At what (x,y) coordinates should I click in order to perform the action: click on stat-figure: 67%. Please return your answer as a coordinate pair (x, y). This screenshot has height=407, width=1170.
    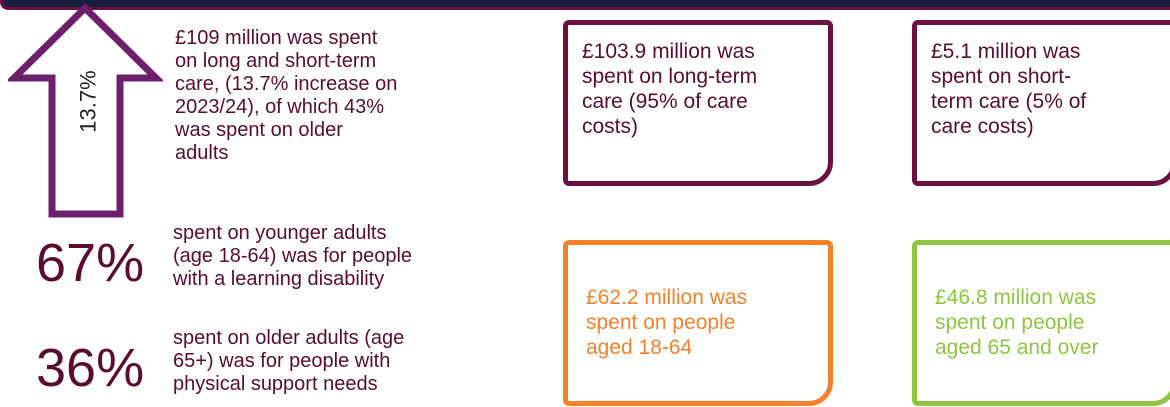
    Looking at the image, I should click on (90, 263).